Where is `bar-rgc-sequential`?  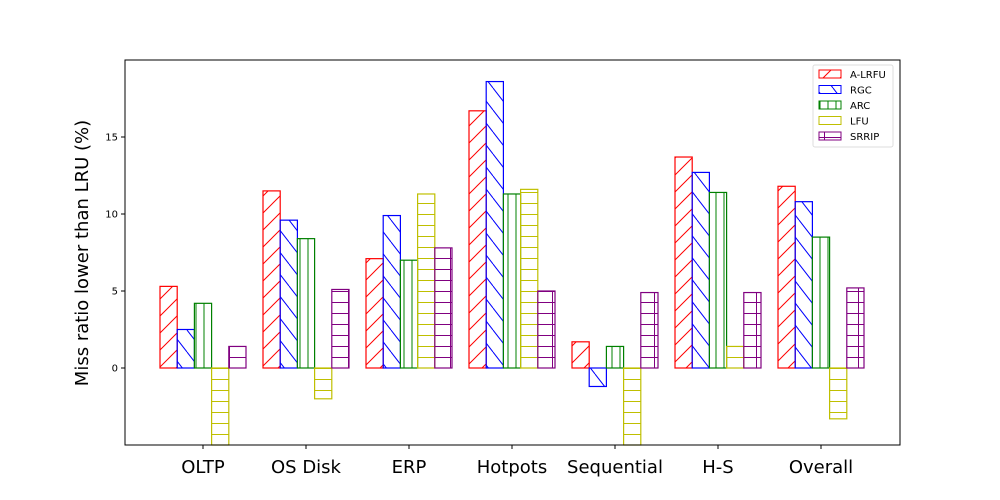 bar-rgc-sequential is located at coordinates (598, 377).